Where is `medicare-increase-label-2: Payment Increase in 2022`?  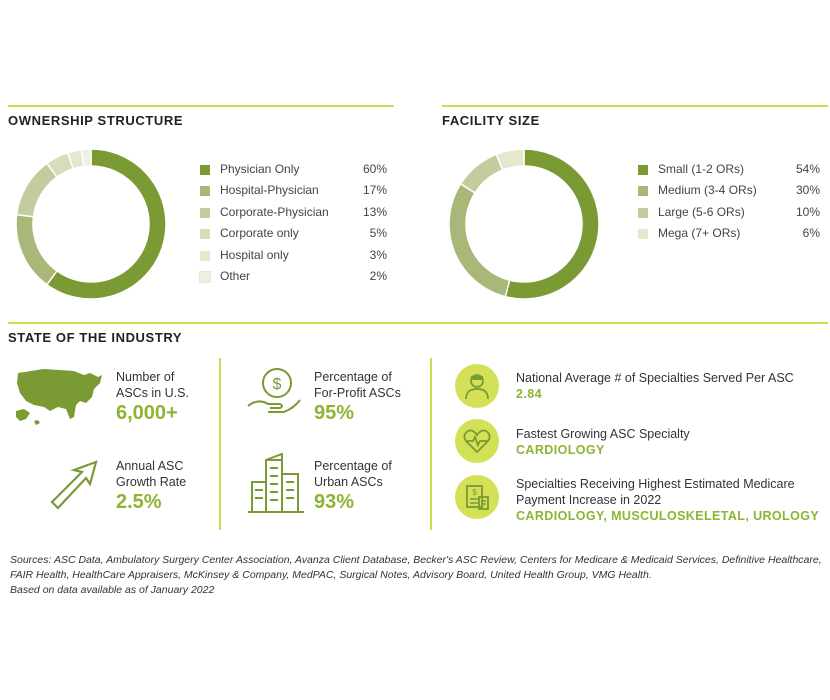
medicare-increase-label-2: Payment Increase in 2022 is located at coordinates (589, 500).